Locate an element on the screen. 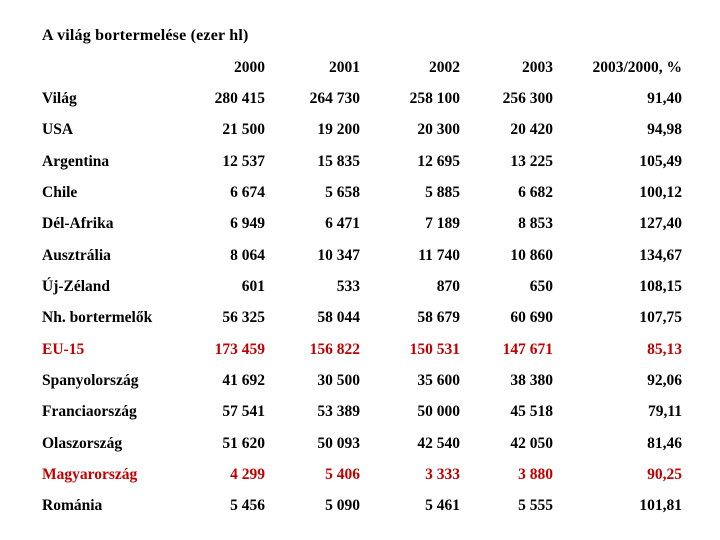  row-label: Franciaország is located at coordinates (89, 412).